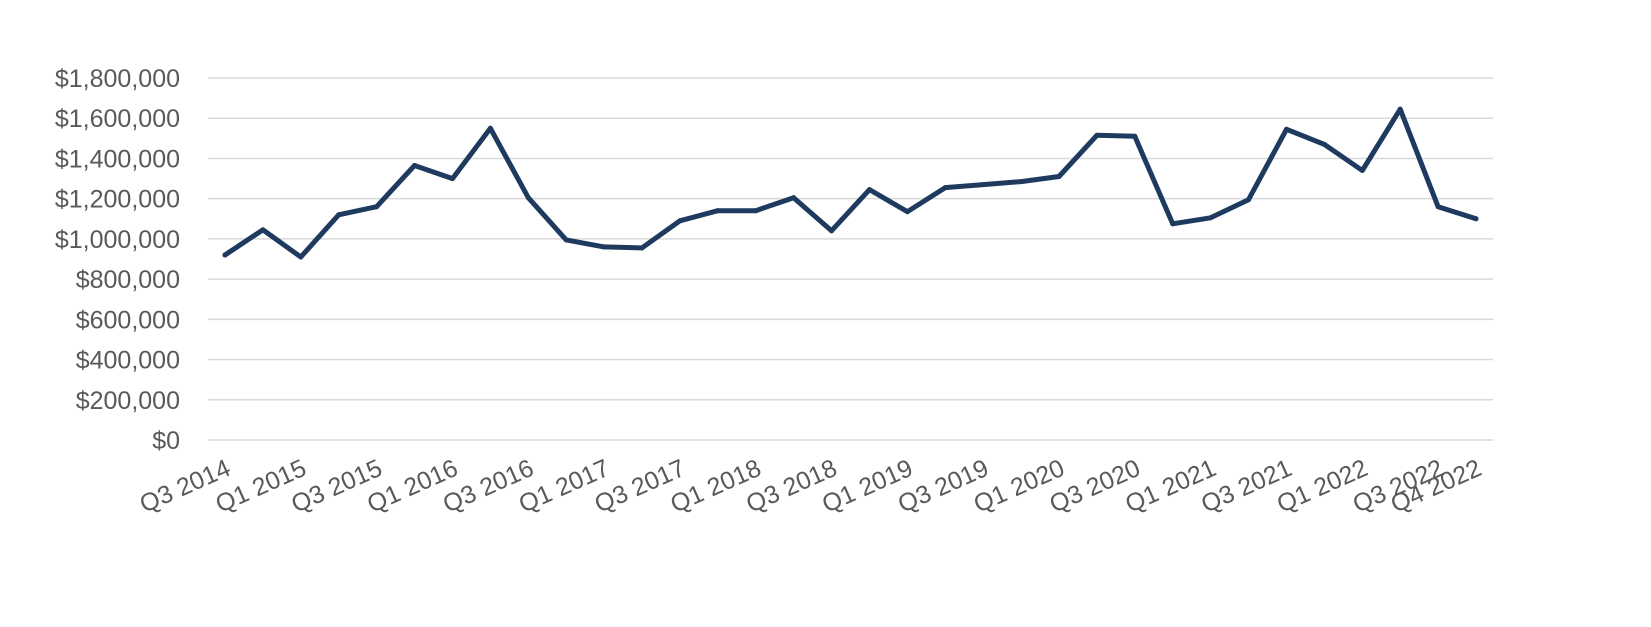 Image resolution: width=1651 pixels, height=627 pixels. What do you see at coordinates (117, 79) in the screenshot?
I see `y-tick-label: $1,800,000` at bounding box center [117, 79].